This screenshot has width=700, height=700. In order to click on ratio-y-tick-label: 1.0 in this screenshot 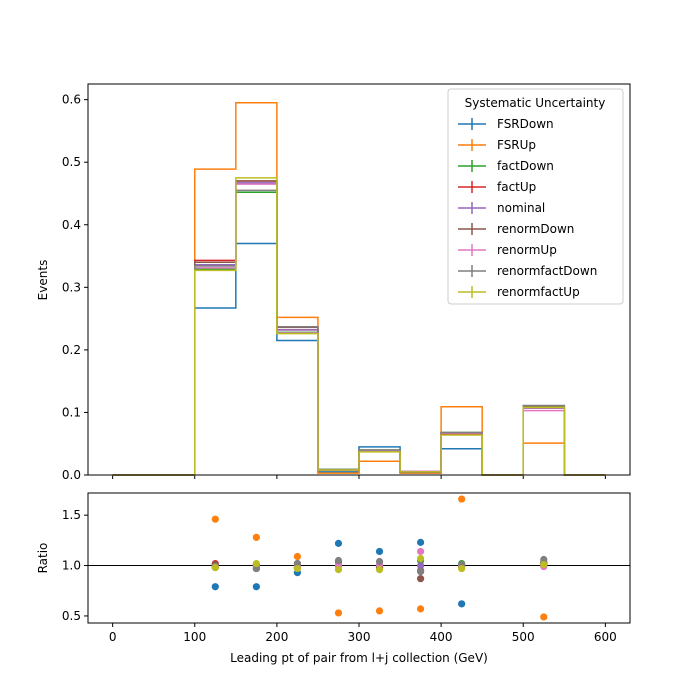, I will do `click(71, 566)`.